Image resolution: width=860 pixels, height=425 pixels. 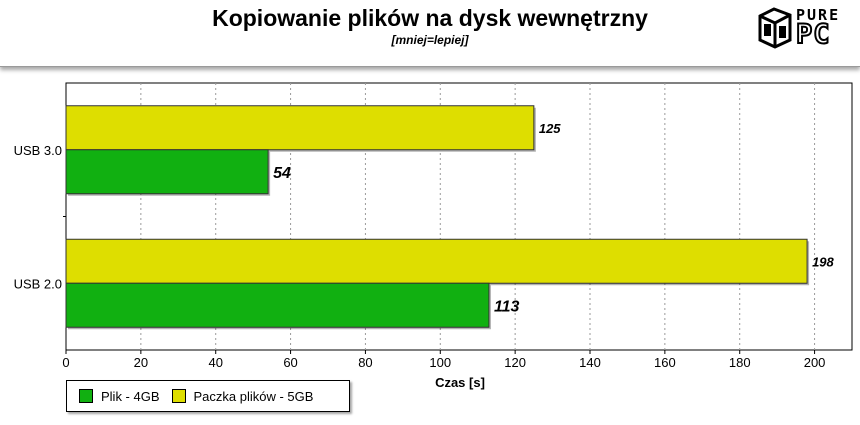 I want to click on data-label: 198, so click(x=823, y=261).